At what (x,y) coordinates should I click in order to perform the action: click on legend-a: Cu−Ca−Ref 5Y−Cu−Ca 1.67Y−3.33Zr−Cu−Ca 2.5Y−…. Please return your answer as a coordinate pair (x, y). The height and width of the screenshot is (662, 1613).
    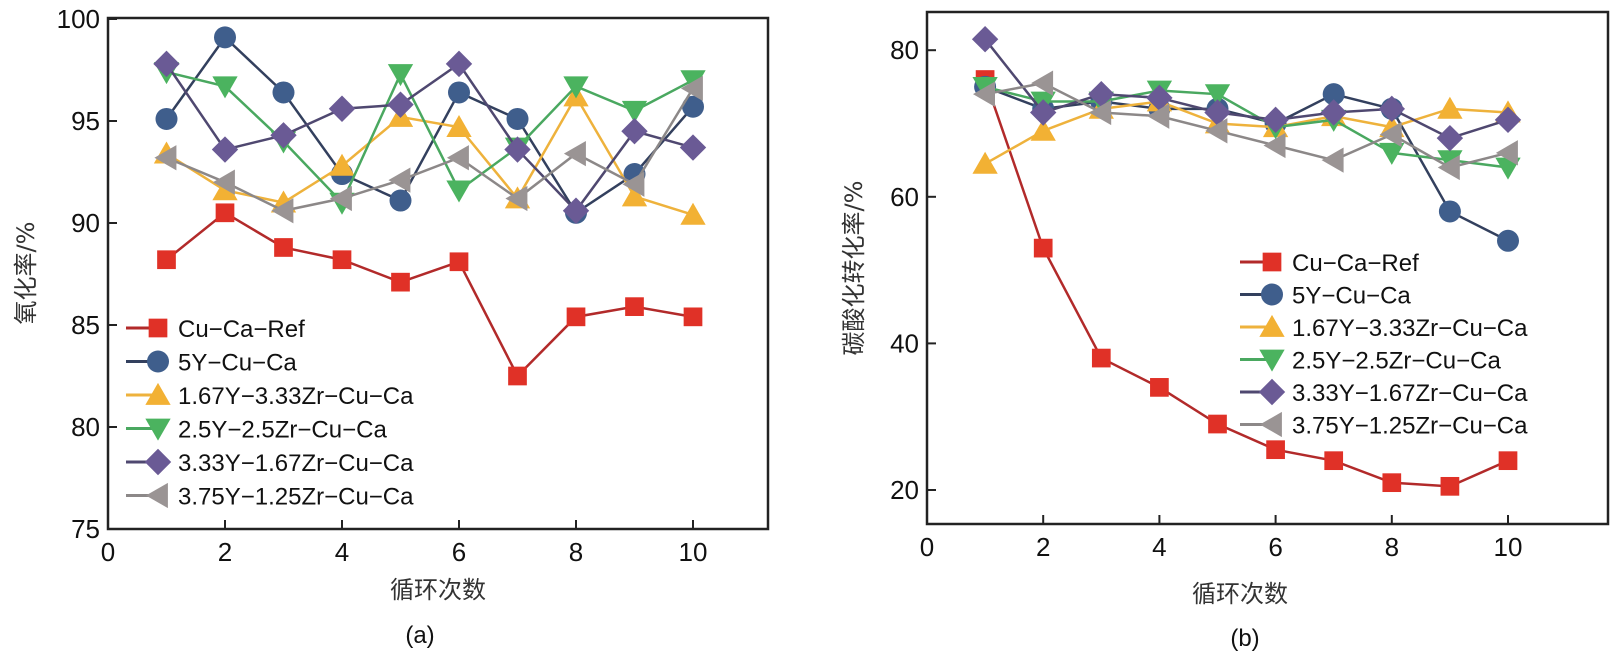
    Looking at the image, I should click on (270, 413).